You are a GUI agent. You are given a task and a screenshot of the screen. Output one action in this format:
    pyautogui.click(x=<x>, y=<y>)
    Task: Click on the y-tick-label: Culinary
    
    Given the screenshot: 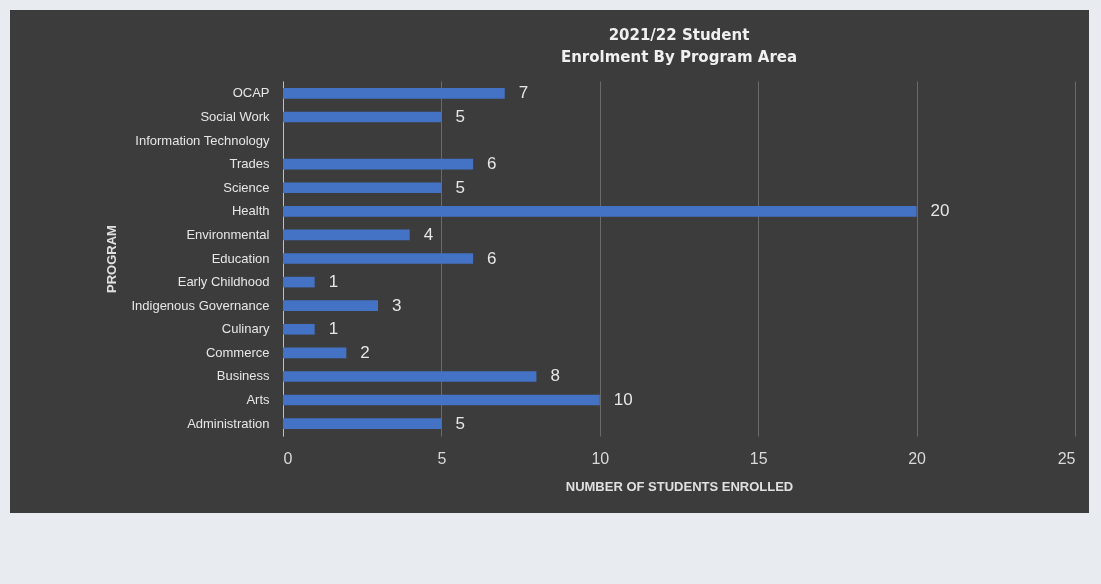 What is the action you would take?
    pyautogui.click(x=245, y=329)
    